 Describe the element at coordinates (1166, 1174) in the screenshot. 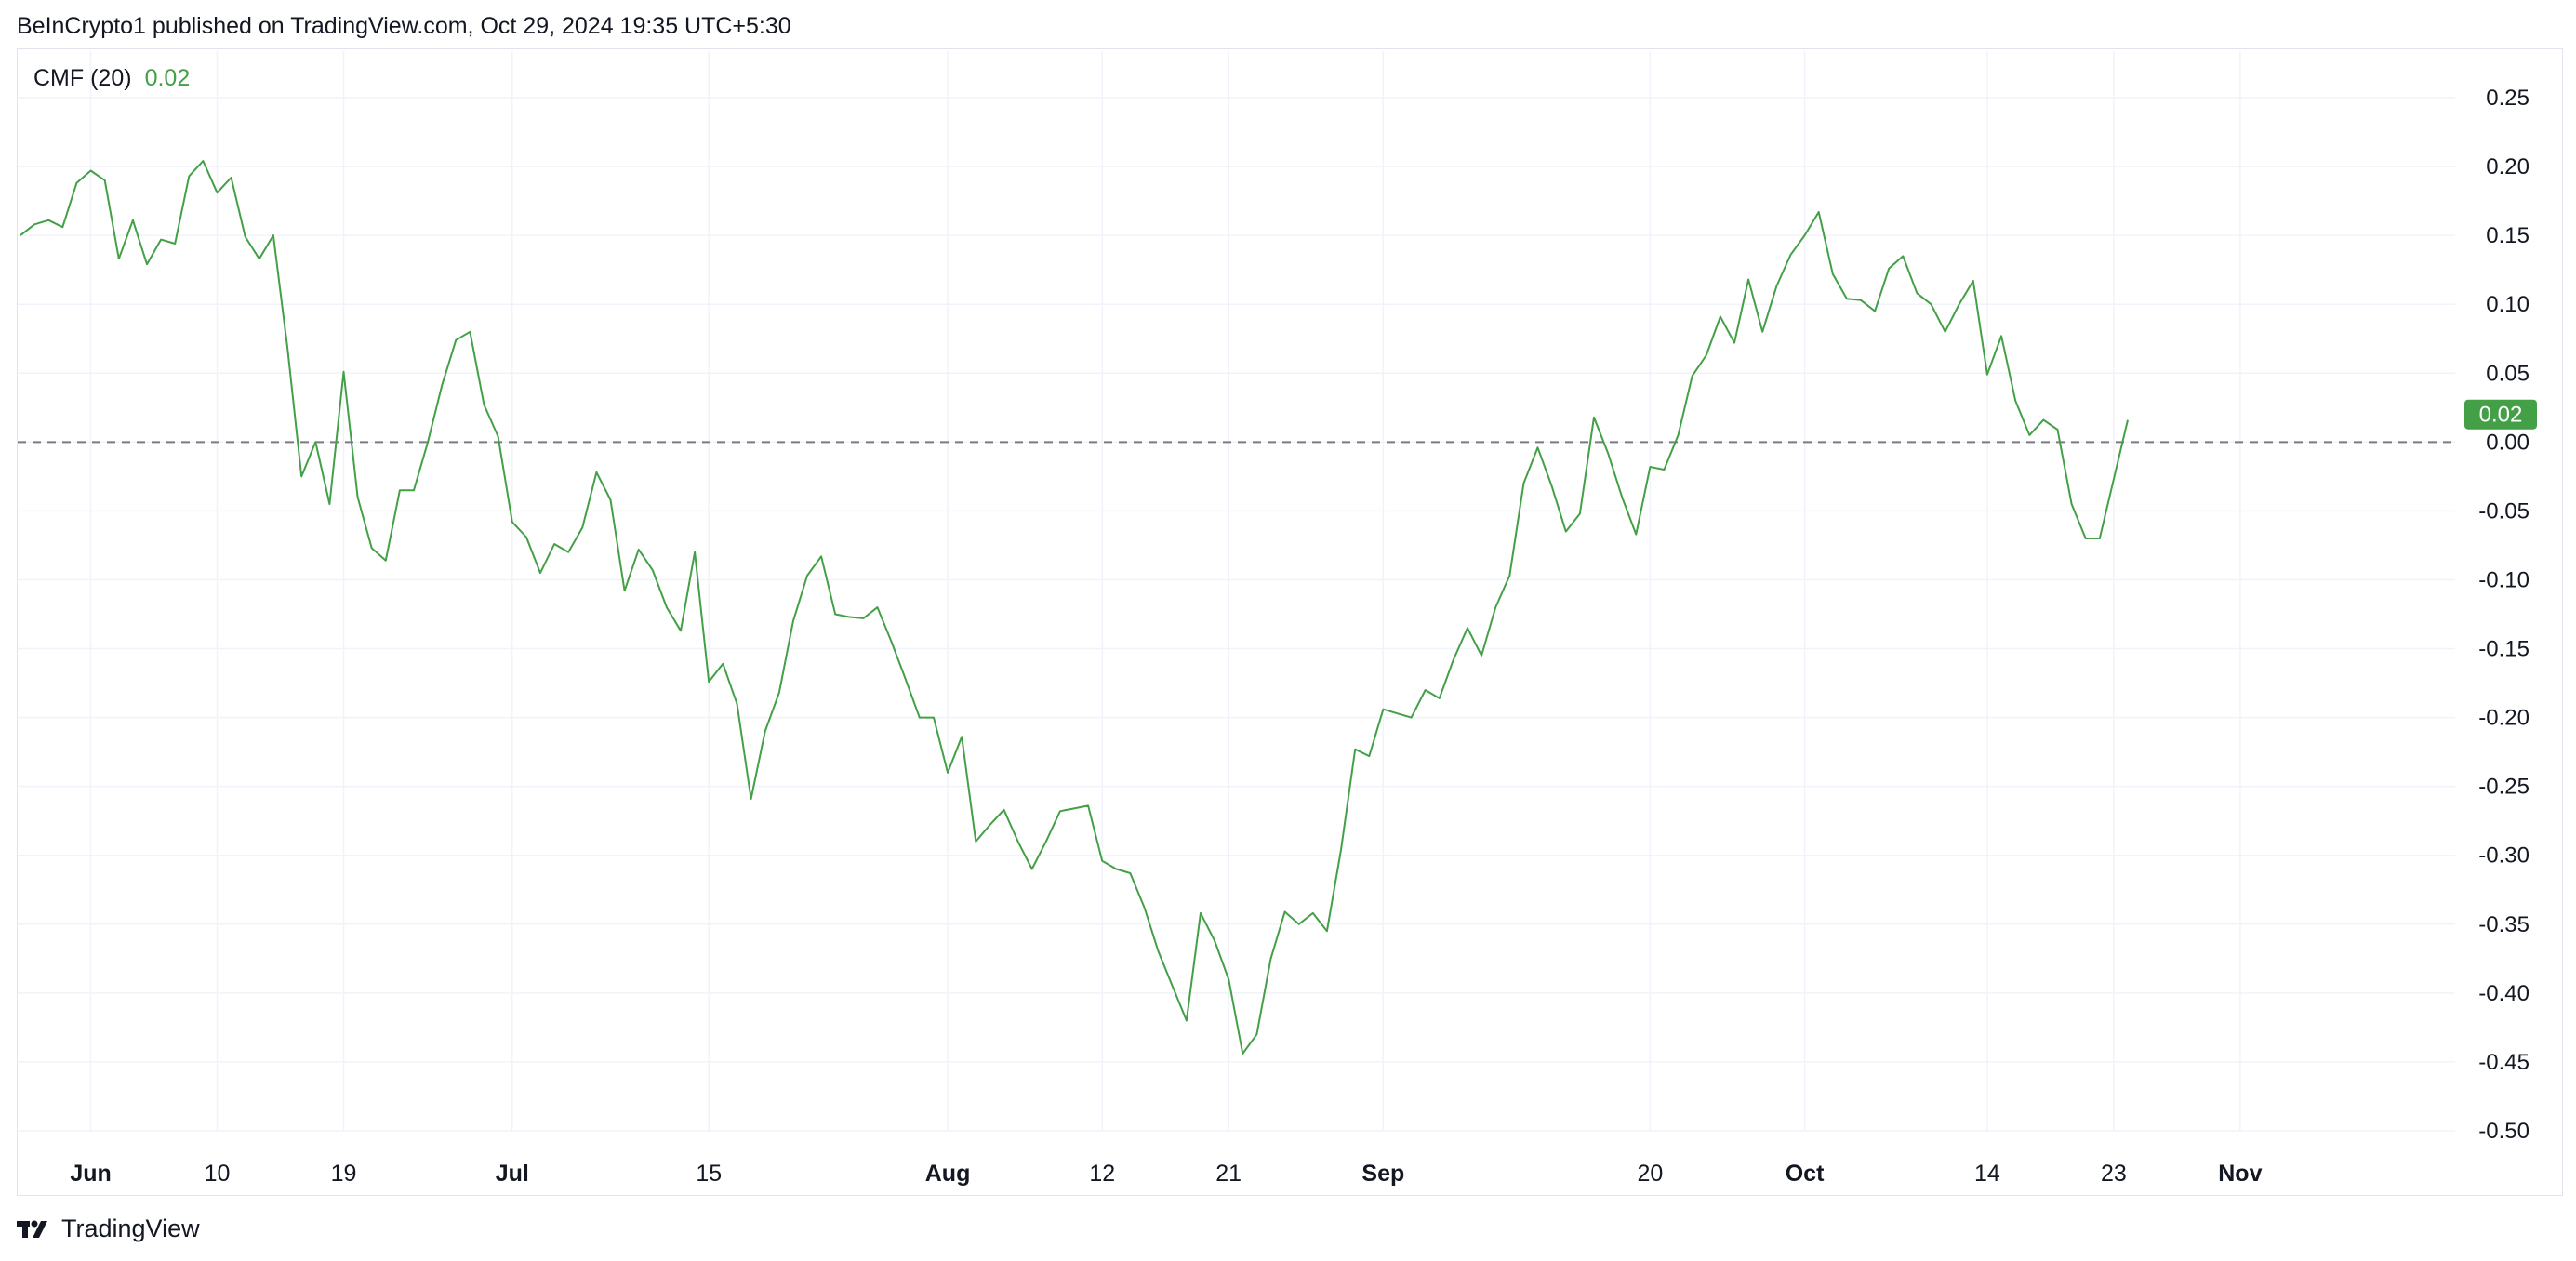

I see `x-axis: Jun 10 19 Jul 15 Aug 12 21 Sep 20 Oct 14 23 Nov` at that location.